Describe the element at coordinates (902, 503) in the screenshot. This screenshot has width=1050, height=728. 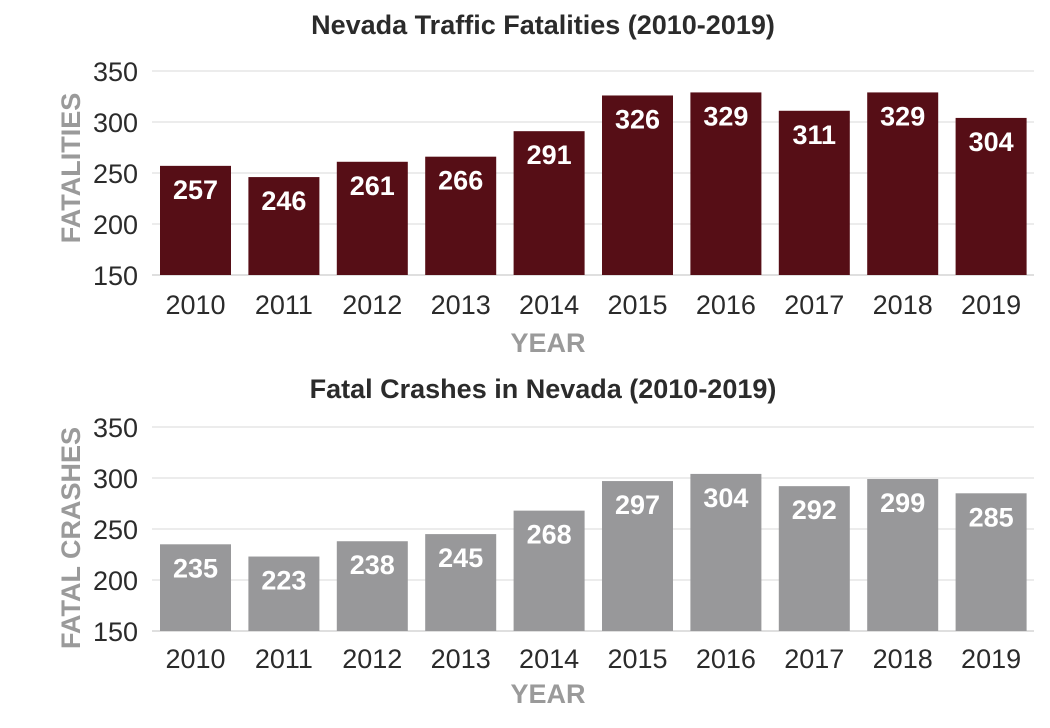
I see `bar-value-label: 299` at that location.